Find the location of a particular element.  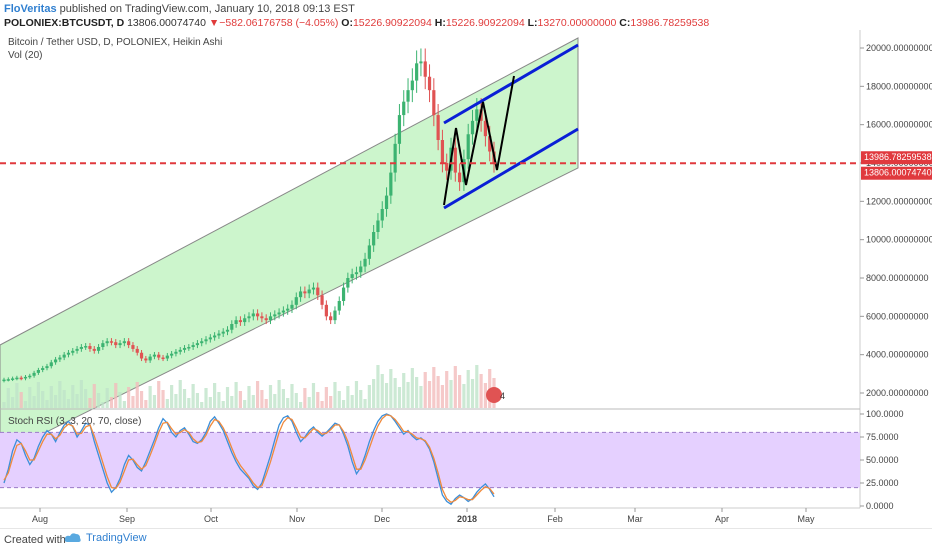

stoch-d-line is located at coordinates (249, 459).